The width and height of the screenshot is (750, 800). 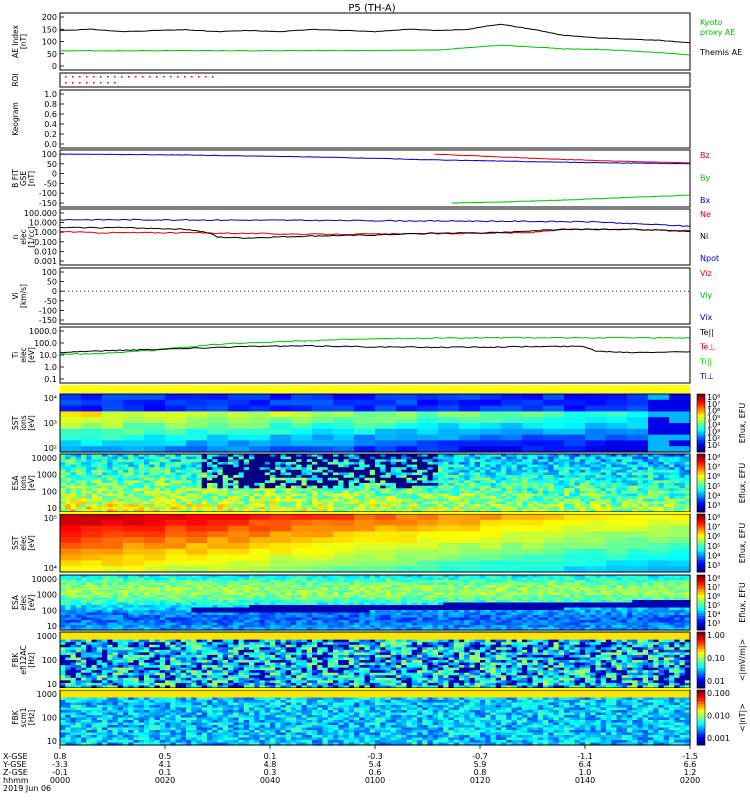 I want to click on y-axis-label: B FITGSE[nT], so click(x=23, y=178).